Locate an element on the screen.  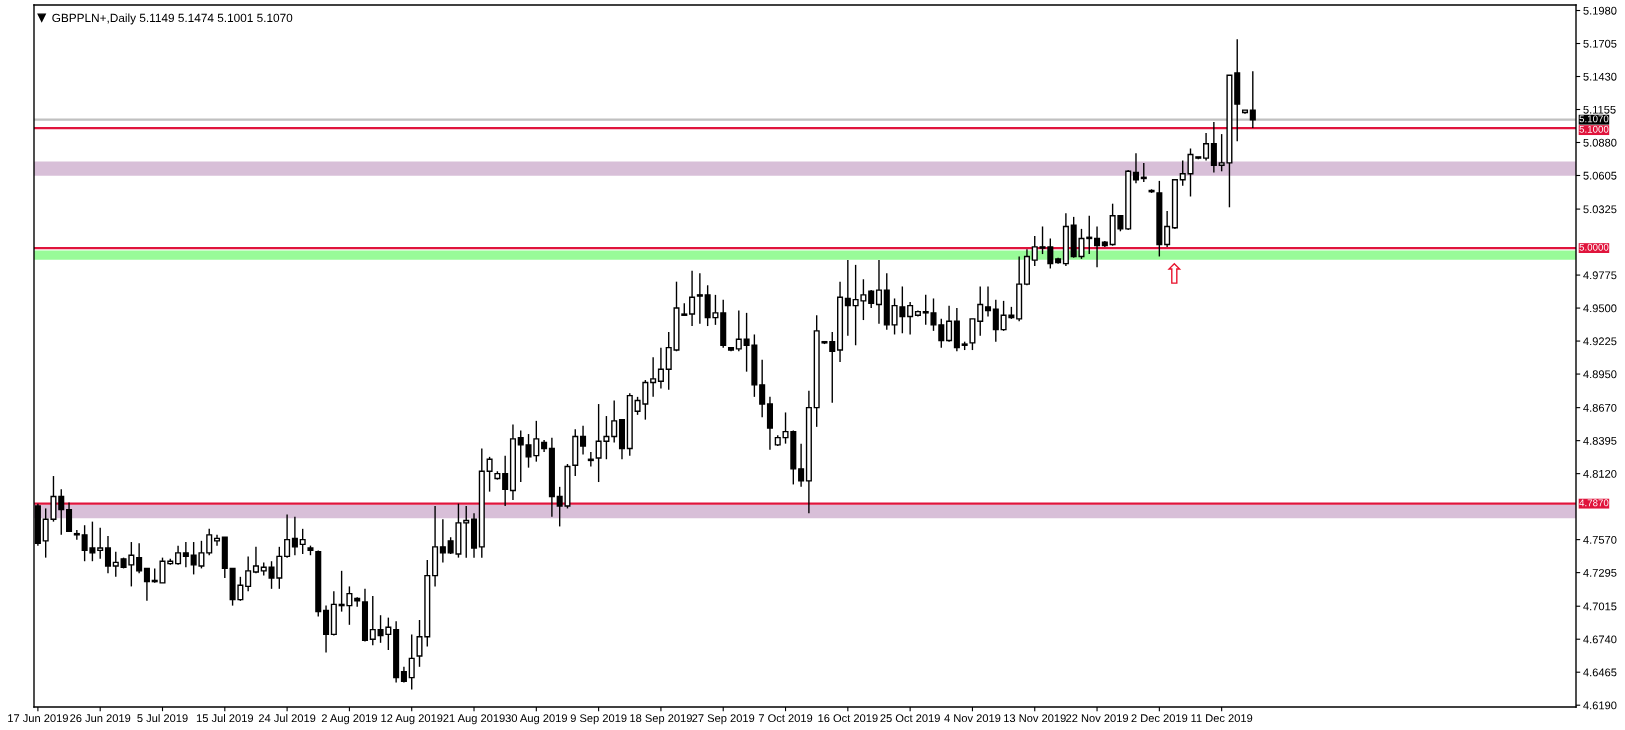
text: GBPPLN+,Daily 5.1149 5.1474 5.1001 5.1070 is located at coordinates (172, 19).